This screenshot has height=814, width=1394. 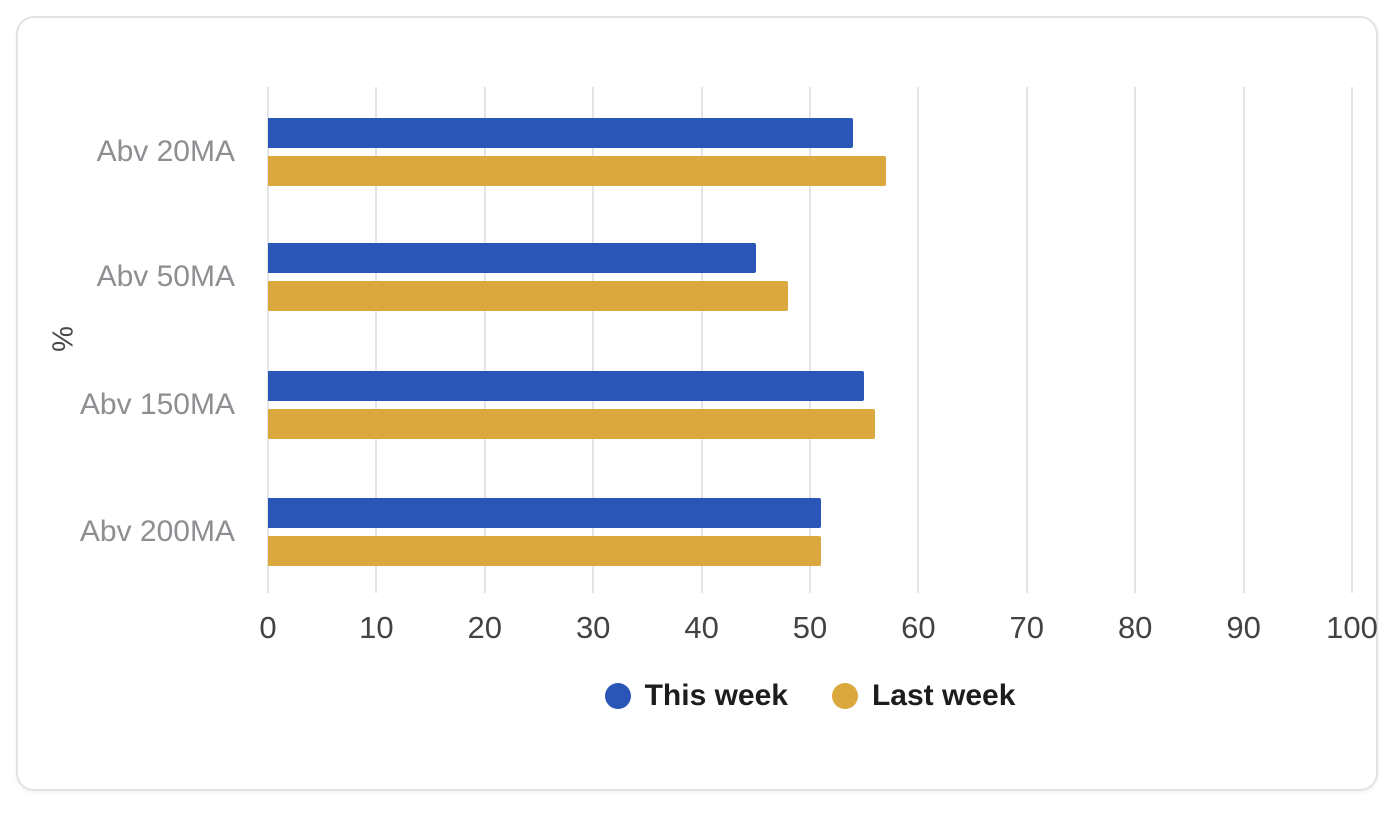 What do you see at coordinates (572, 424) in the screenshot?
I see `bar-last-week-abv-150ma` at bounding box center [572, 424].